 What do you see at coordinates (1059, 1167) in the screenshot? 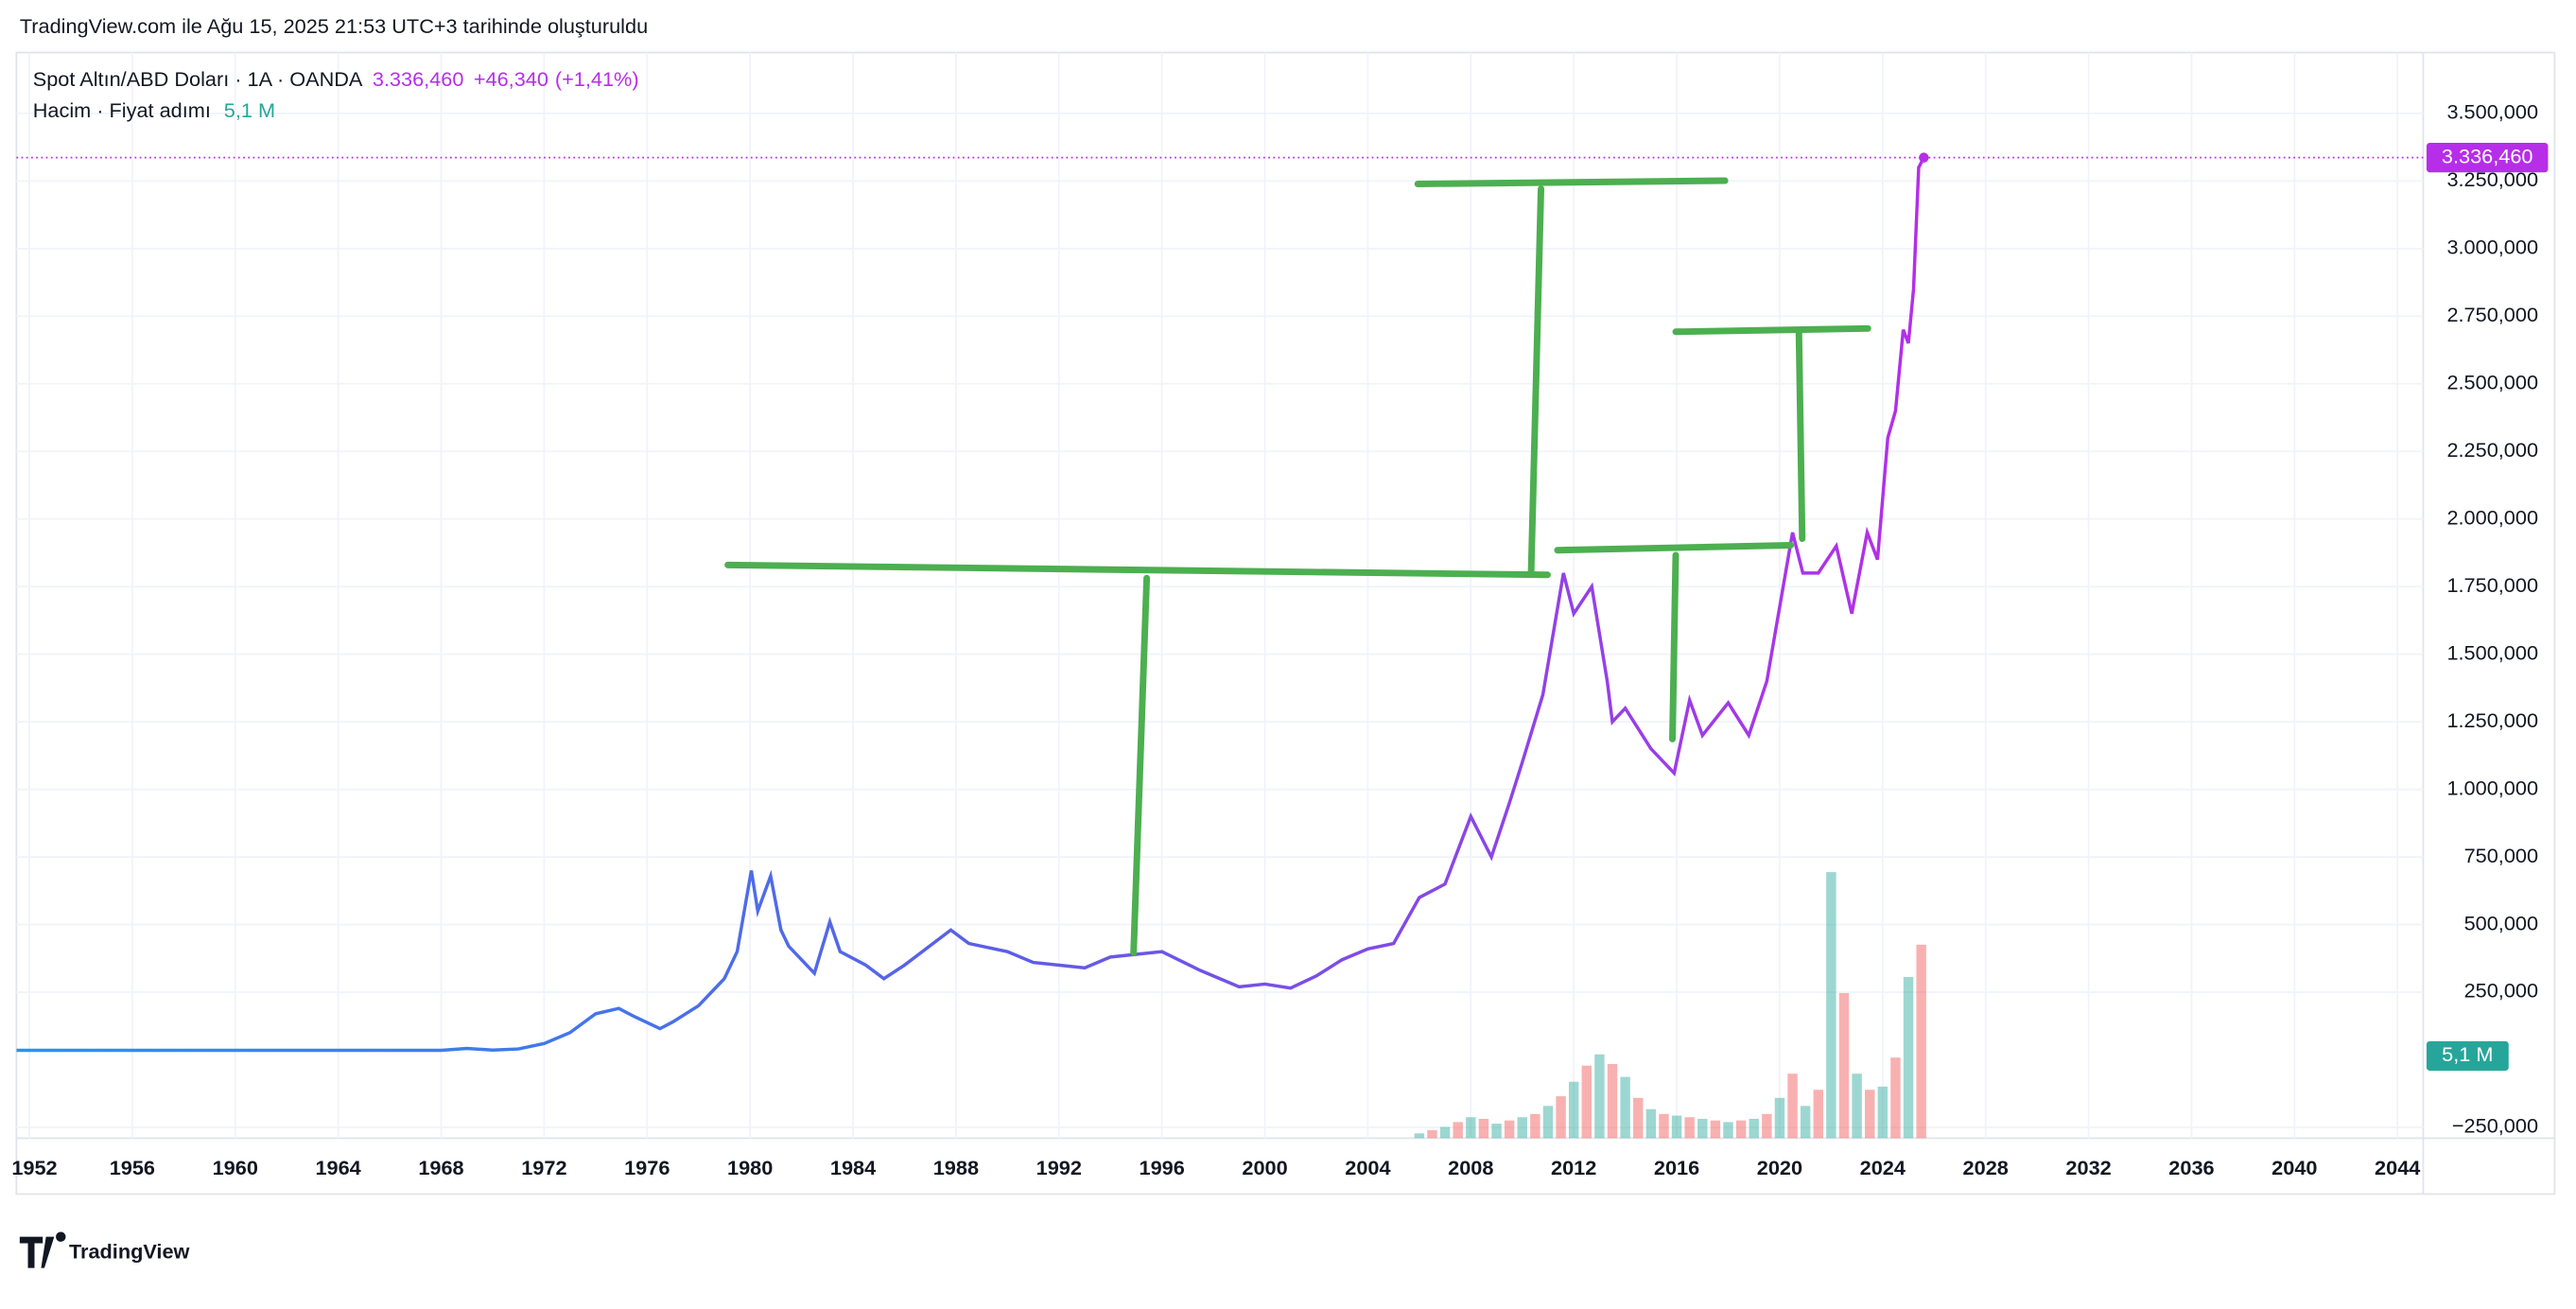
I see `x-tick-label: 1992` at bounding box center [1059, 1167].